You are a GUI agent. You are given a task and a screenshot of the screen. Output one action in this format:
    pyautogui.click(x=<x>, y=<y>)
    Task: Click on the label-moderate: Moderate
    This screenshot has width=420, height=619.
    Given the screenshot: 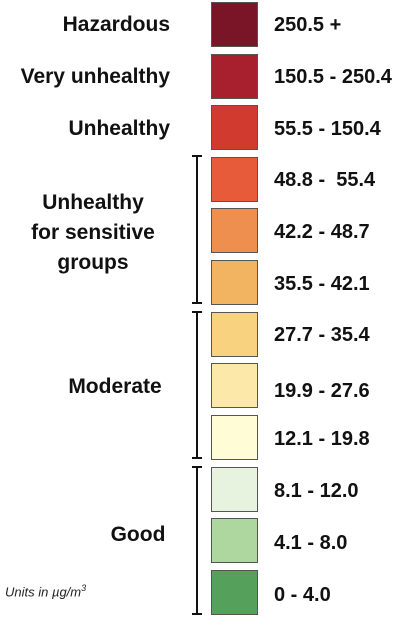 What is the action you would take?
    pyautogui.click(x=115, y=387)
    